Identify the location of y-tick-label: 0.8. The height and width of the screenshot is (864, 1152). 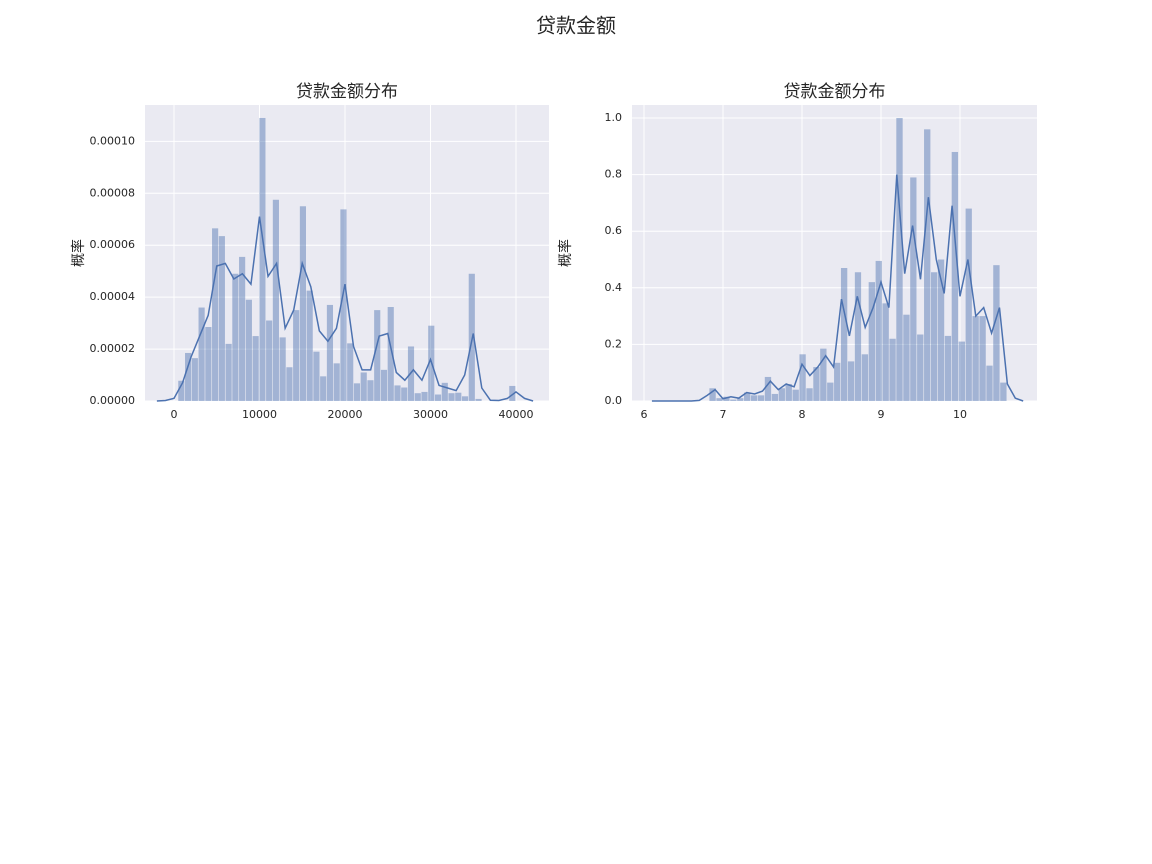
(614, 174).